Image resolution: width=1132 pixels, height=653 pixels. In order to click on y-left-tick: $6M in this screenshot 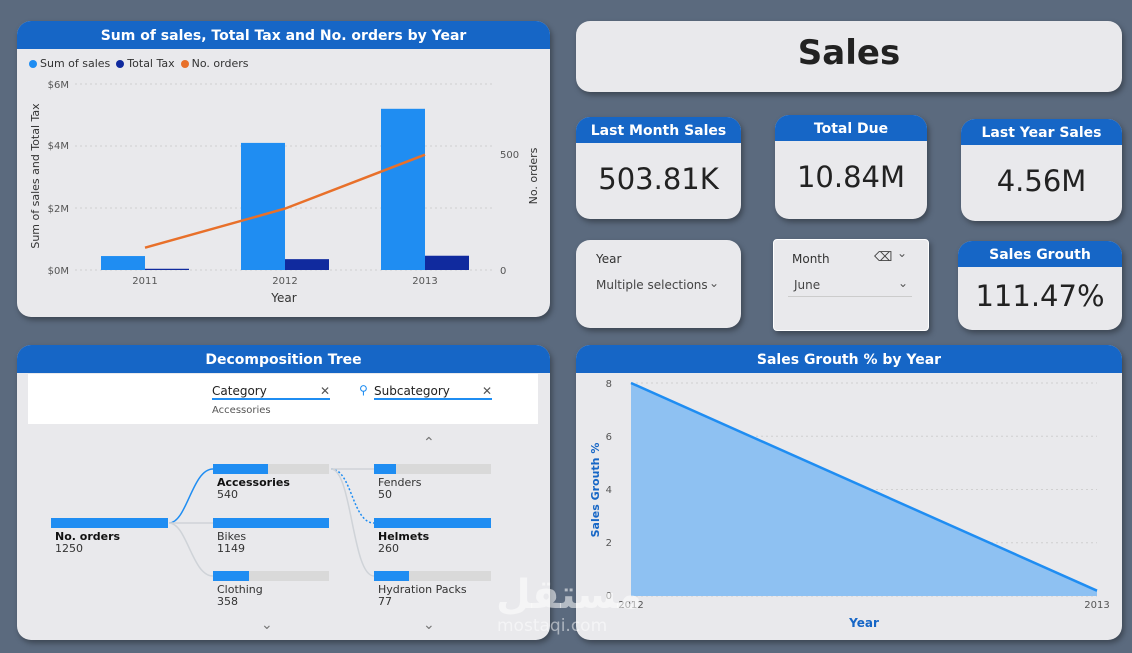, I will do `click(58, 85)`.